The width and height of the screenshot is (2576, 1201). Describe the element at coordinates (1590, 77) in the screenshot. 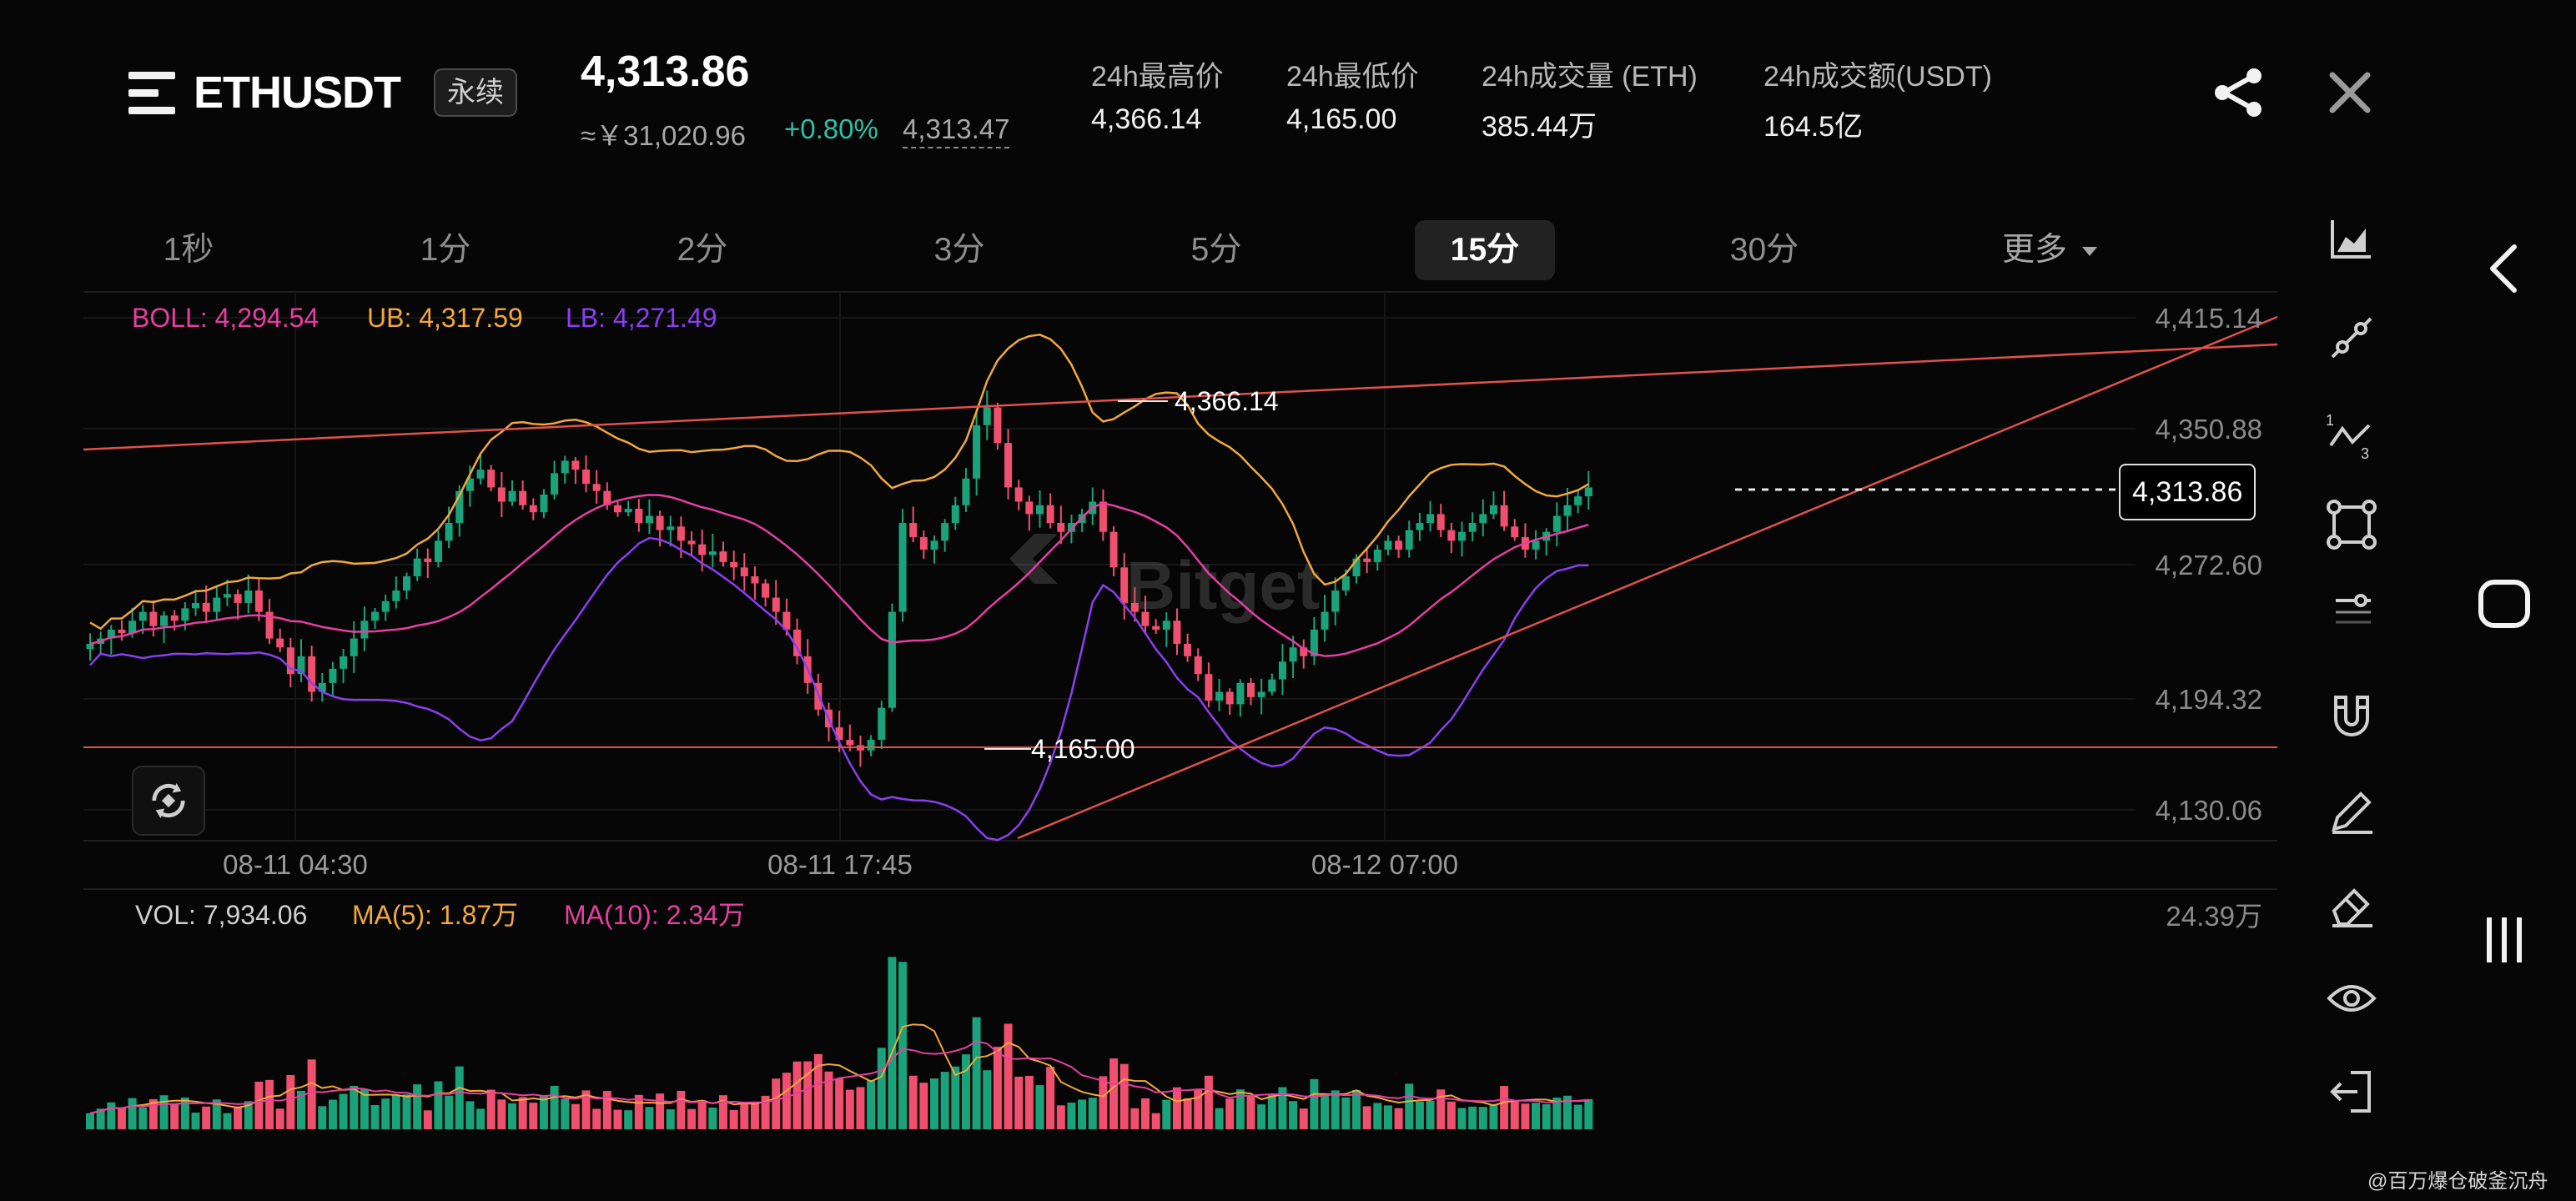

I see `stat-label-volume: 24h成交量 (ETH)` at that location.